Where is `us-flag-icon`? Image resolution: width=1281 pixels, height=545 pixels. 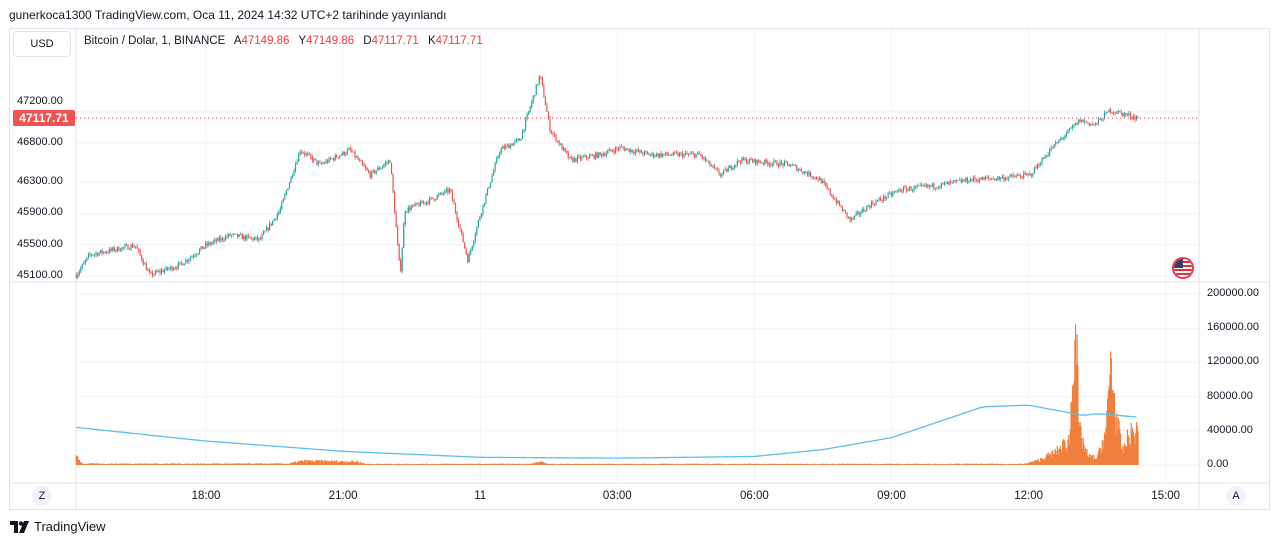
us-flag-icon is located at coordinates (1183, 268).